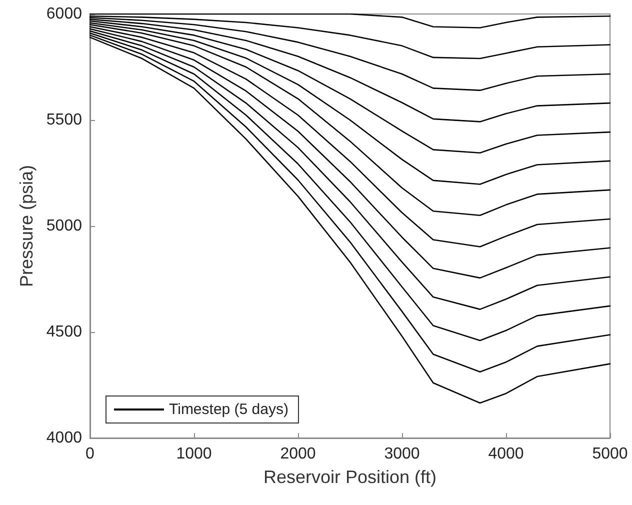  What do you see at coordinates (64, 332) in the screenshot?
I see `y-tick-label: 4500` at bounding box center [64, 332].